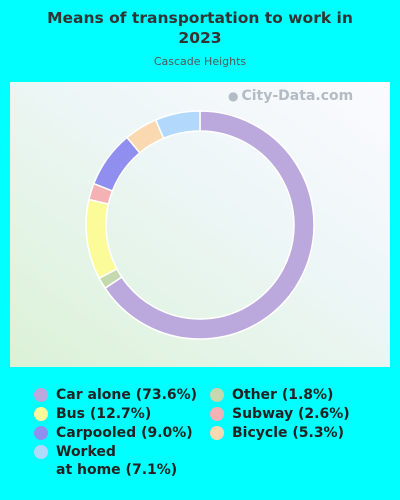 The image size is (400, 500). Describe the element at coordinates (127, 395) in the screenshot. I see `legend-label: Car alone (73.6%)` at that location.